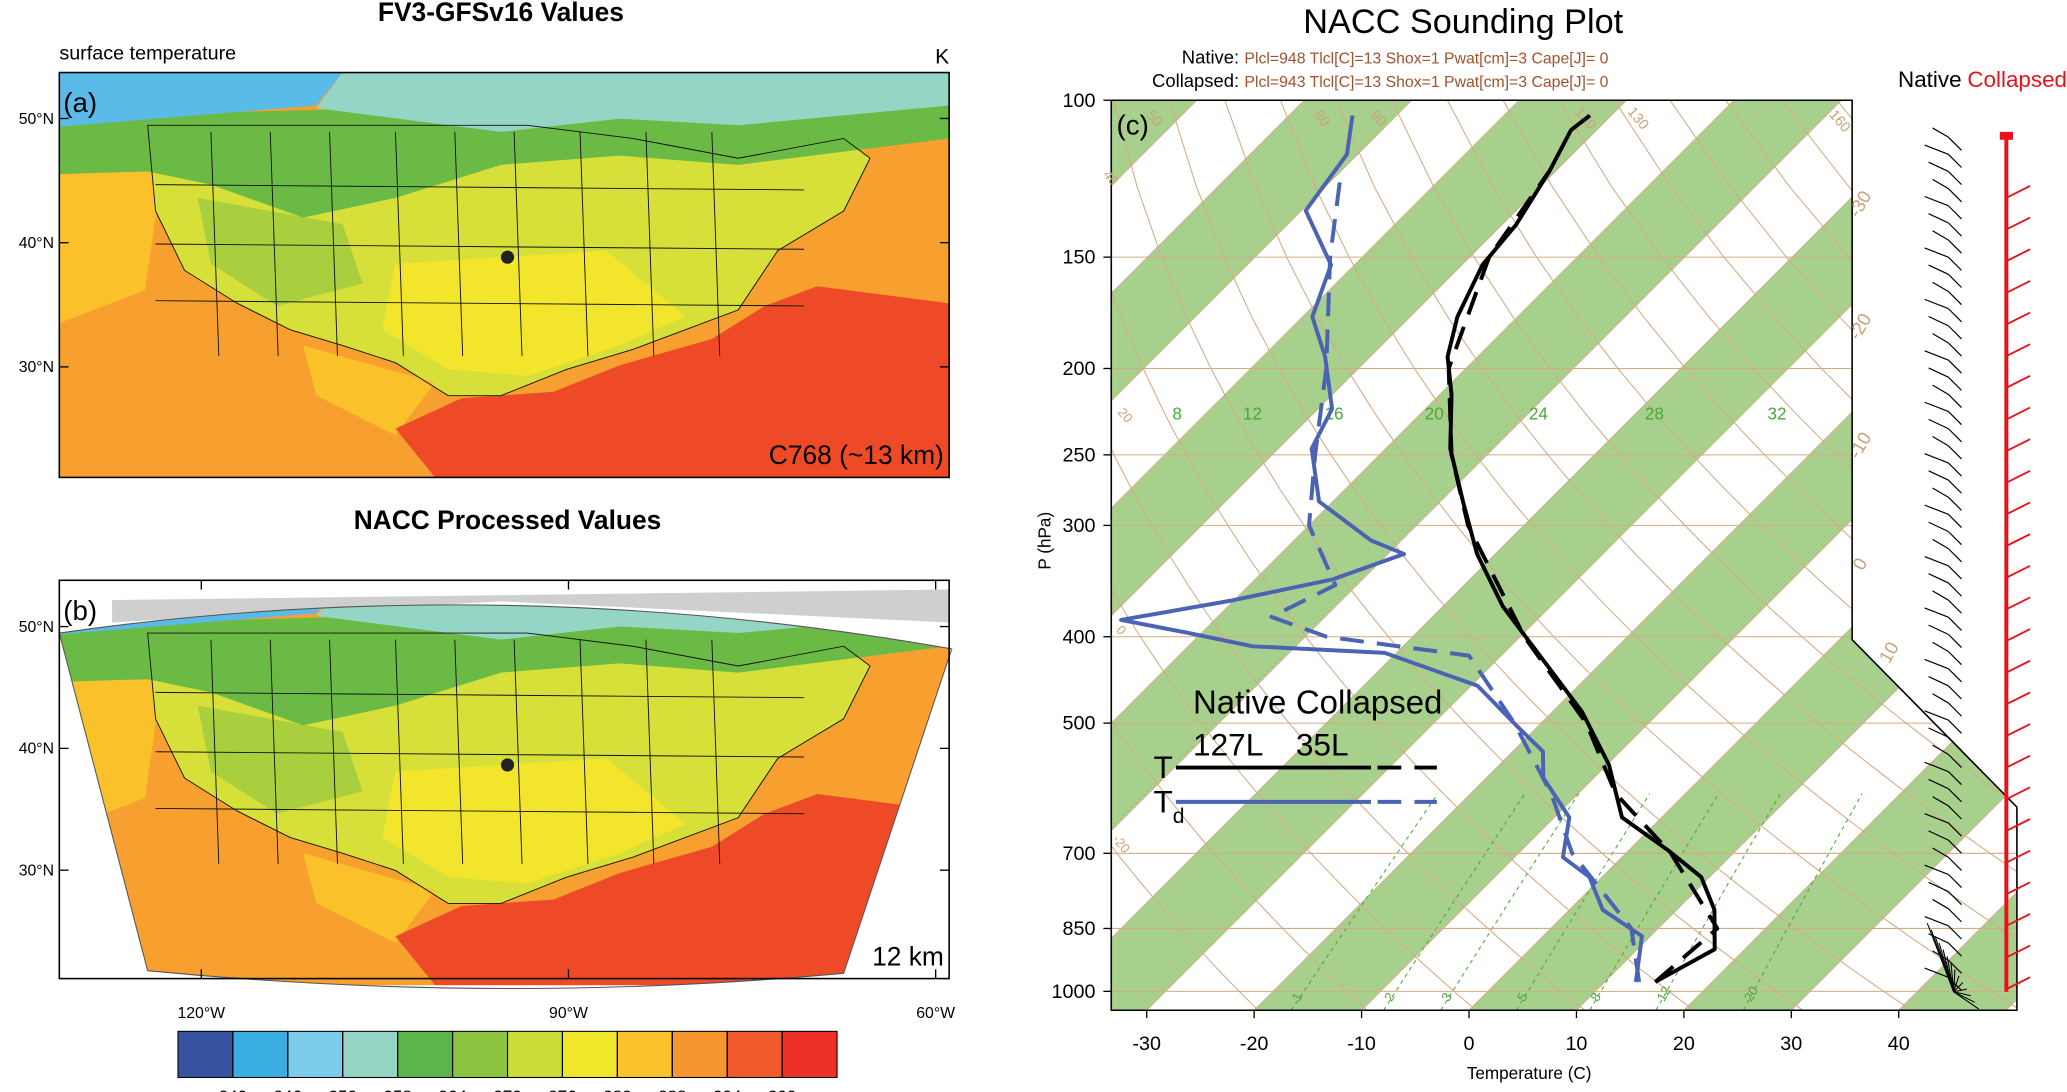 This screenshot has height=1092, width=2067. Describe the element at coordinates (908, 956) in the screenshot. I see `resolution-label: 12 km` at that location.